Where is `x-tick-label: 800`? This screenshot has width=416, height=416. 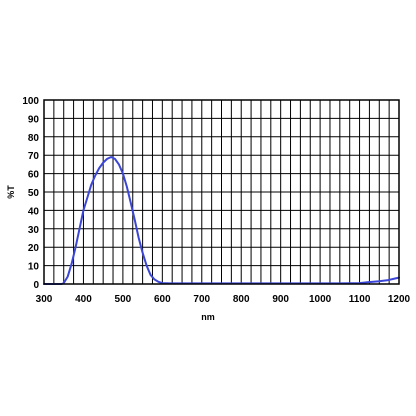
x-tick-label: 800 is located at coordinates (241, 299).